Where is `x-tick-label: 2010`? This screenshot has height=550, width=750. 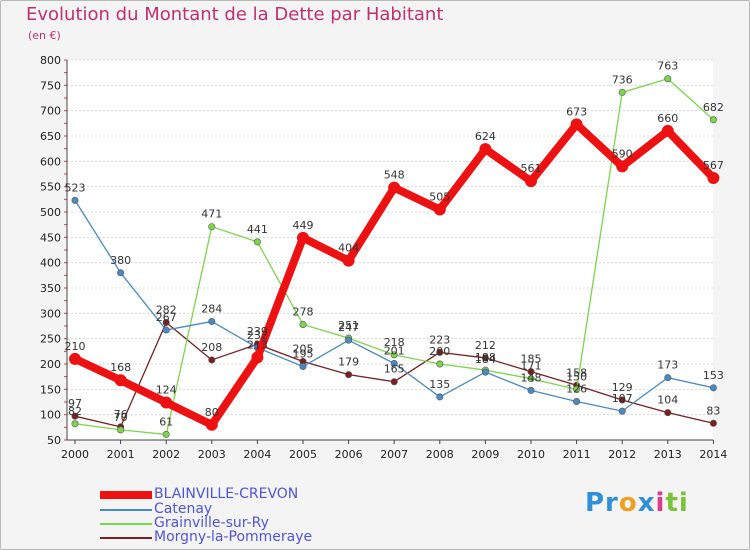
x-tick-label: 2010 is located at coordinates (531, 454).